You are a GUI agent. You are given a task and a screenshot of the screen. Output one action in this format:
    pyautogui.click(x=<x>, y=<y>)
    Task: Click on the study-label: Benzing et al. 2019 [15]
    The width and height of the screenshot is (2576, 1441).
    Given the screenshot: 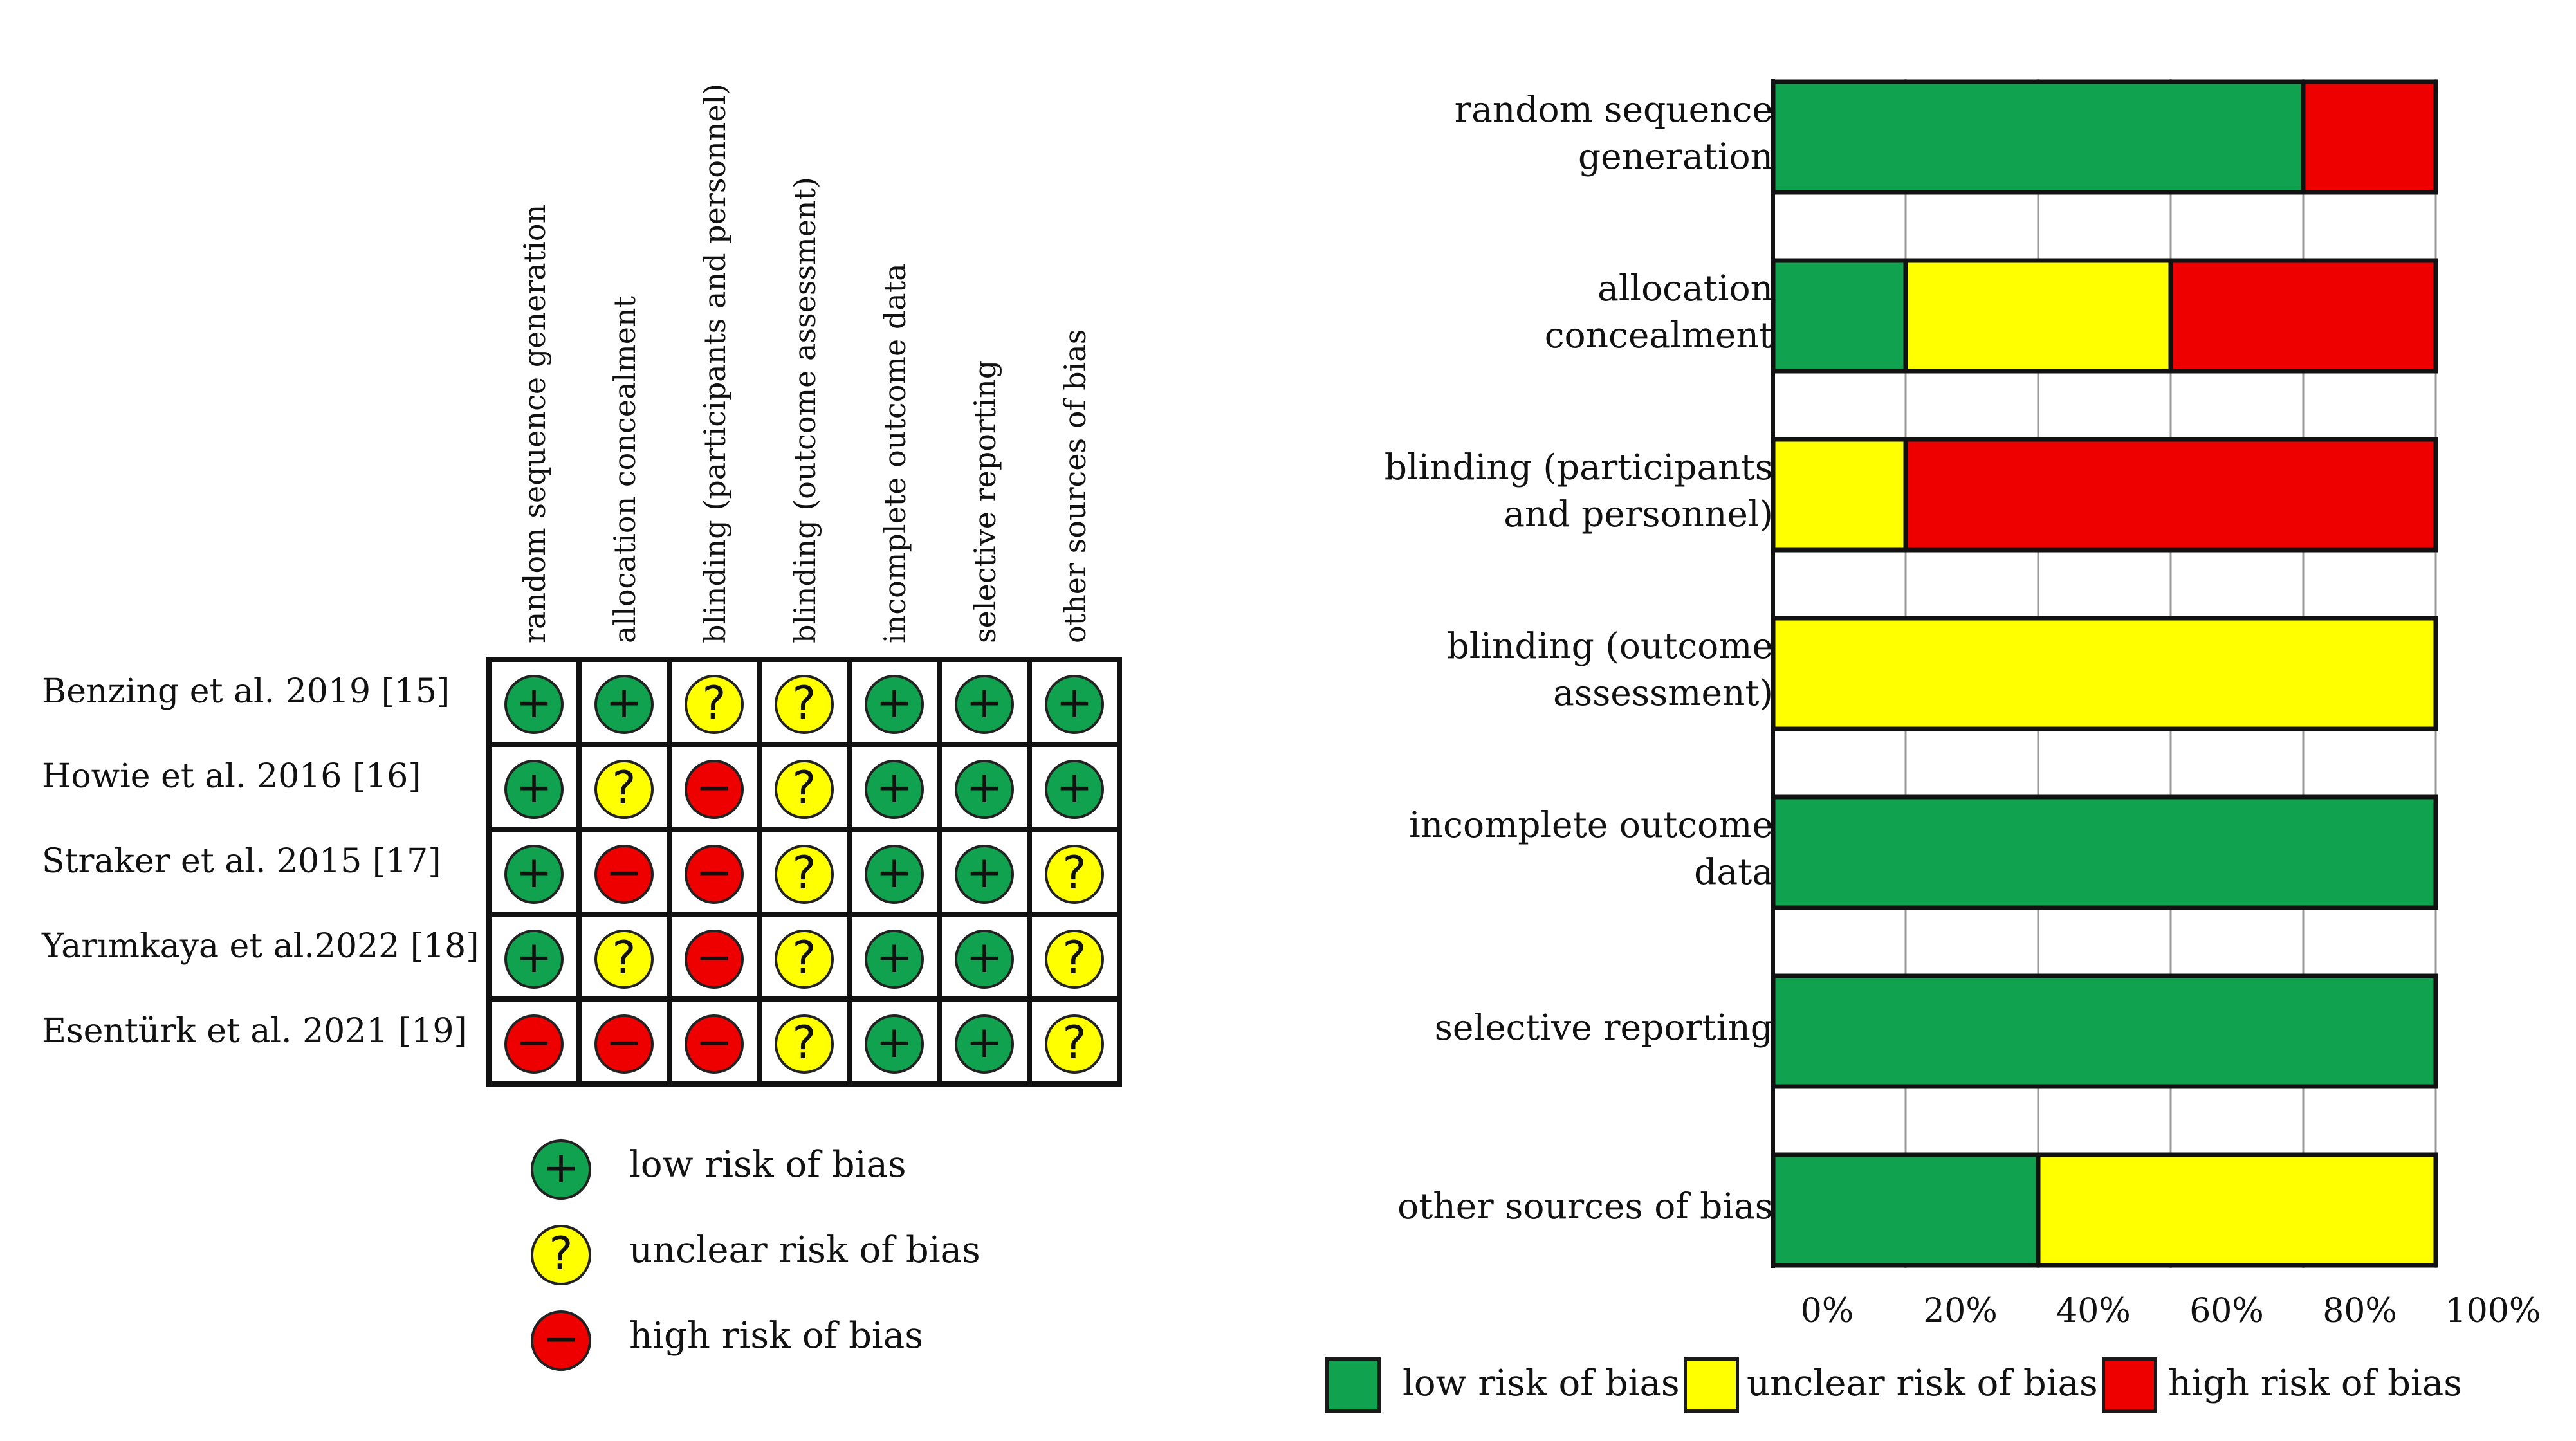 What is the action you would take?
    pyautogui.click(x=246, y=692)
    